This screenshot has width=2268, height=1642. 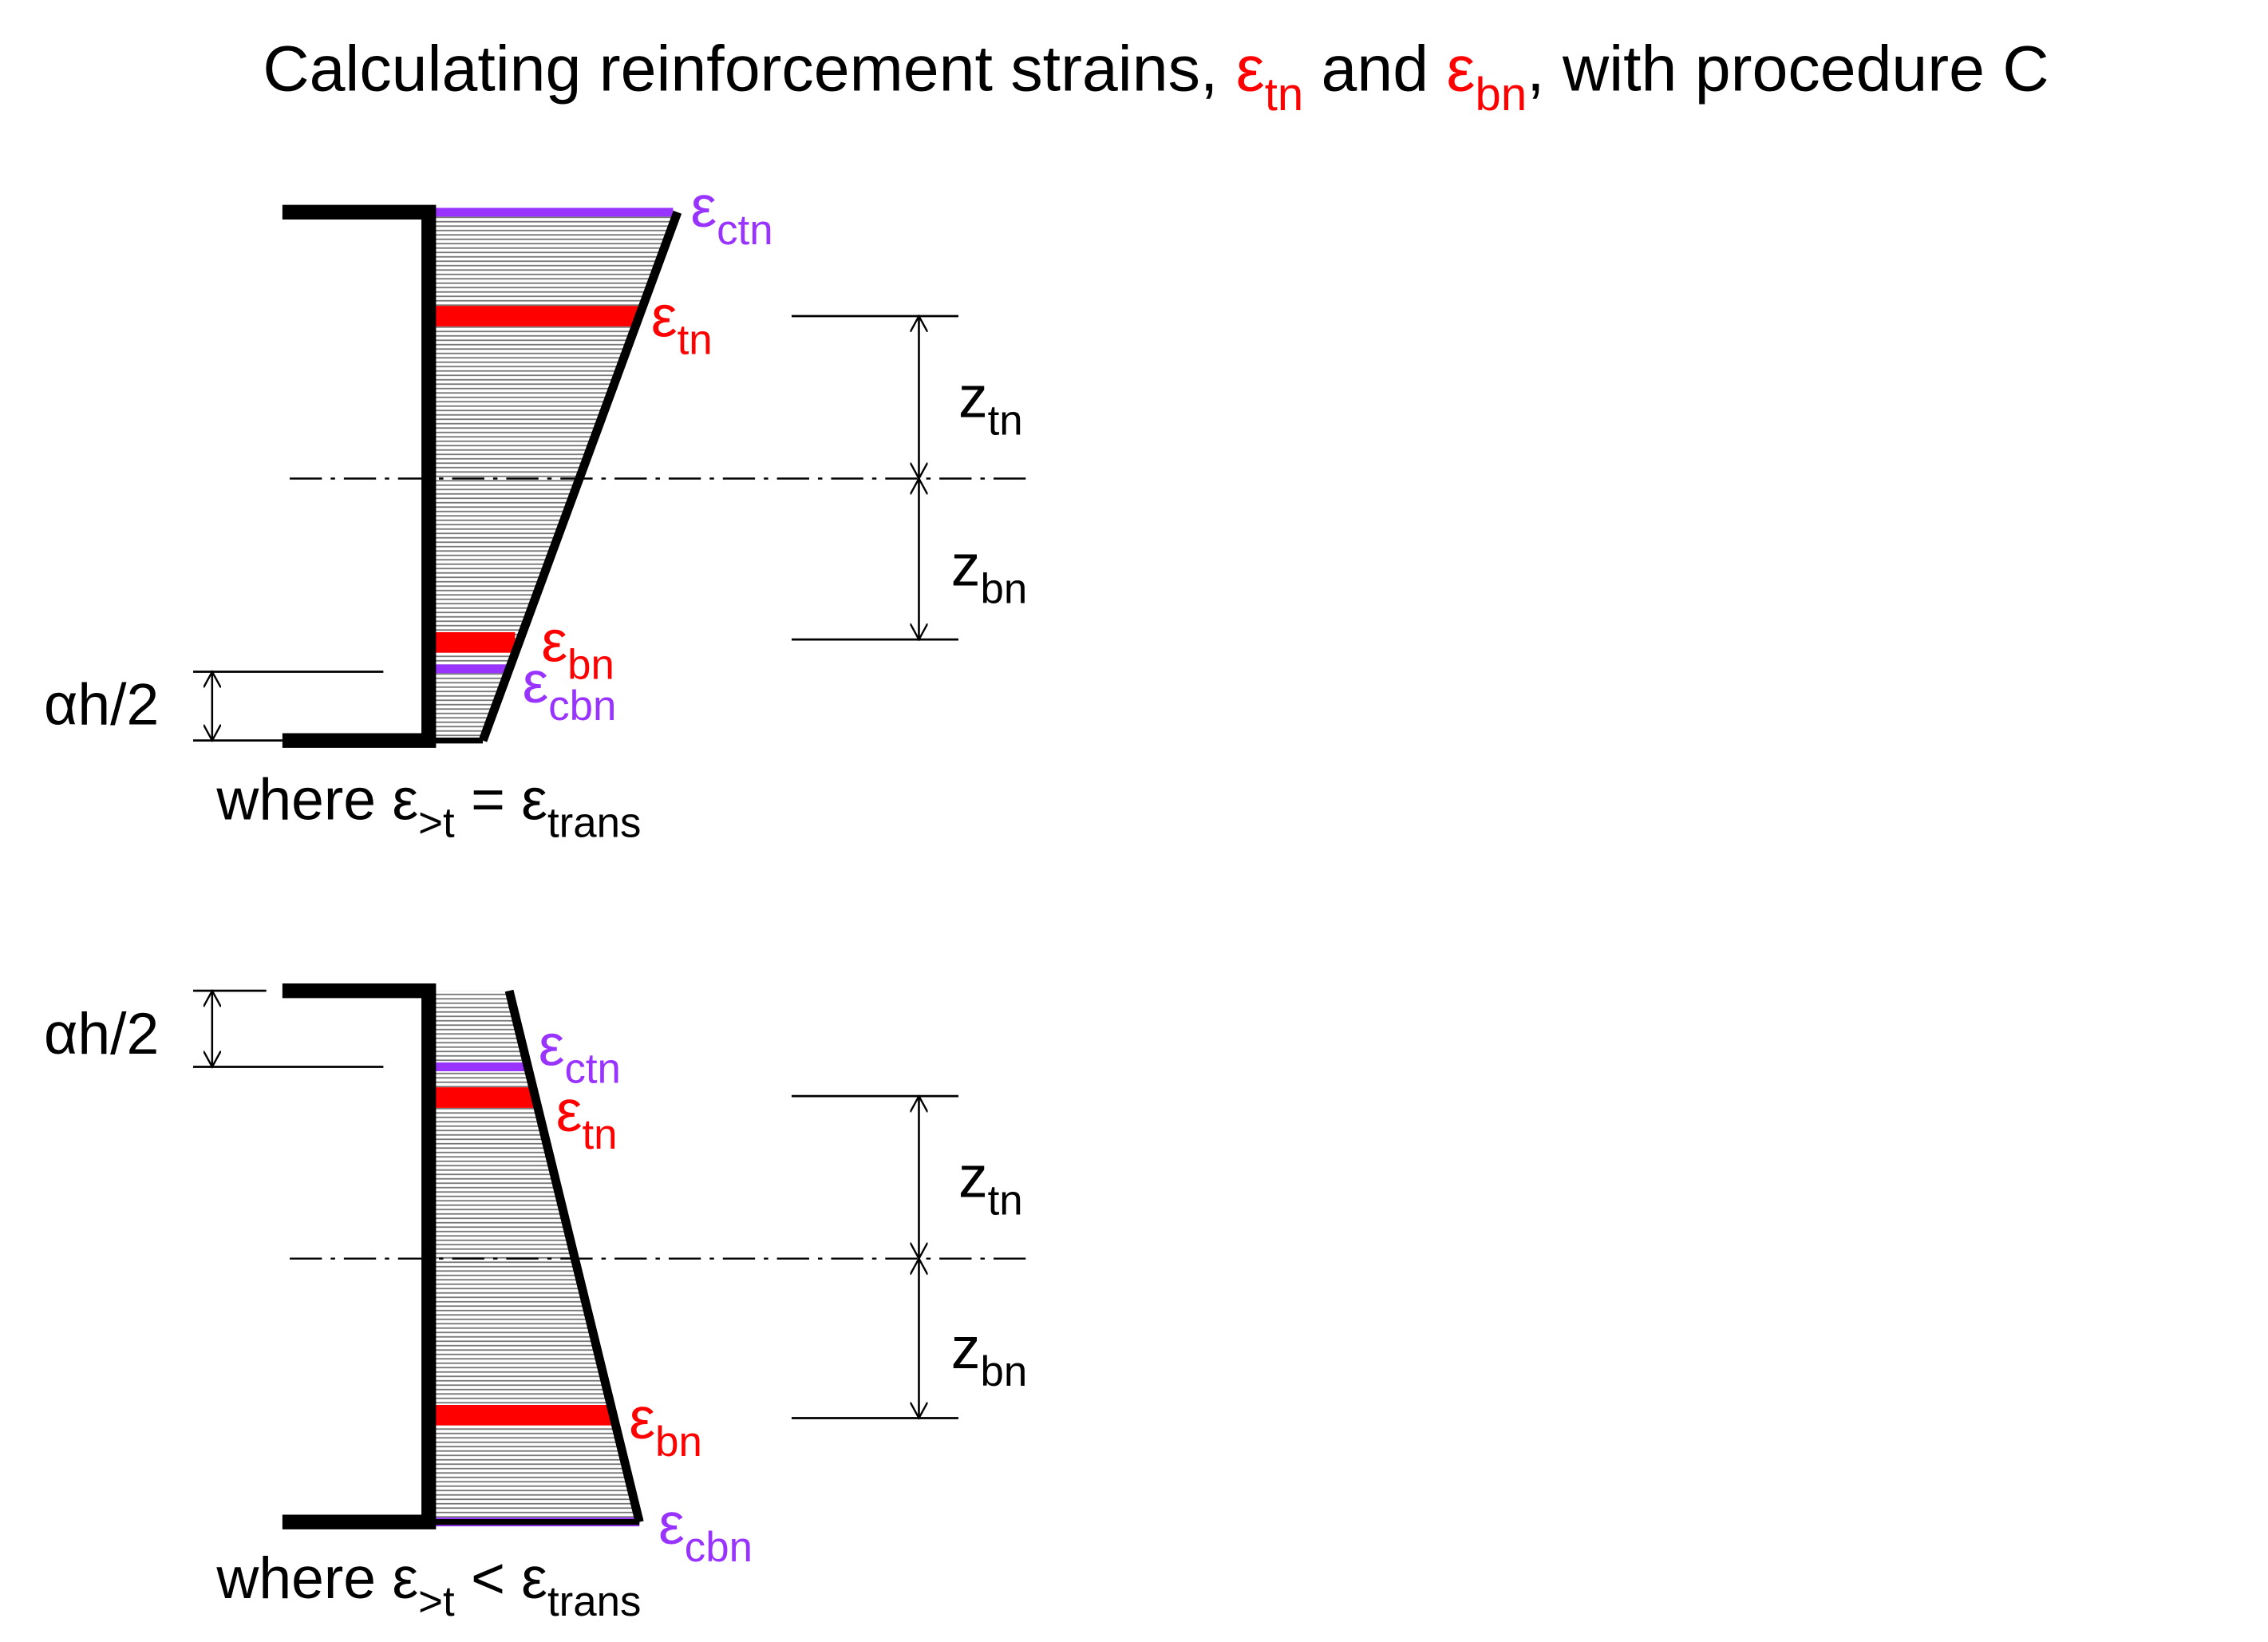 What do you see at coordinates (749, 70) in the screenshot?
I see `text-part: Calculating reinforcement strains,` at bounding box center [749, 70].